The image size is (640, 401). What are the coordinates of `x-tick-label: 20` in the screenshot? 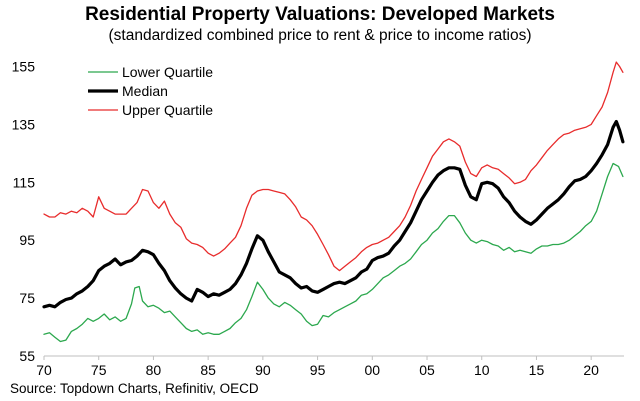 It's located at (591, 370).